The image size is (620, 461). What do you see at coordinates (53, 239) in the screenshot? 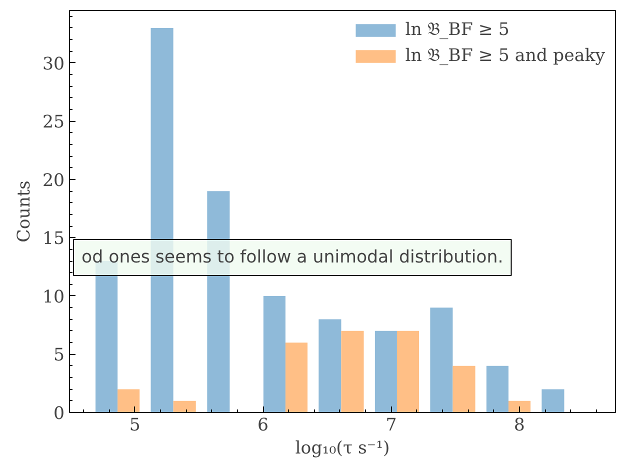
I see `y-tick-label: 15` at bounding box center [53, 239].